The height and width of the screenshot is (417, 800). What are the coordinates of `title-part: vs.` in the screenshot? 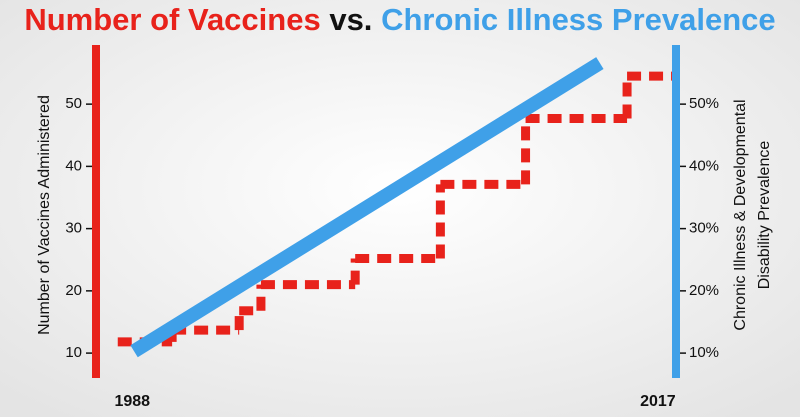 It's located at (350, 19).